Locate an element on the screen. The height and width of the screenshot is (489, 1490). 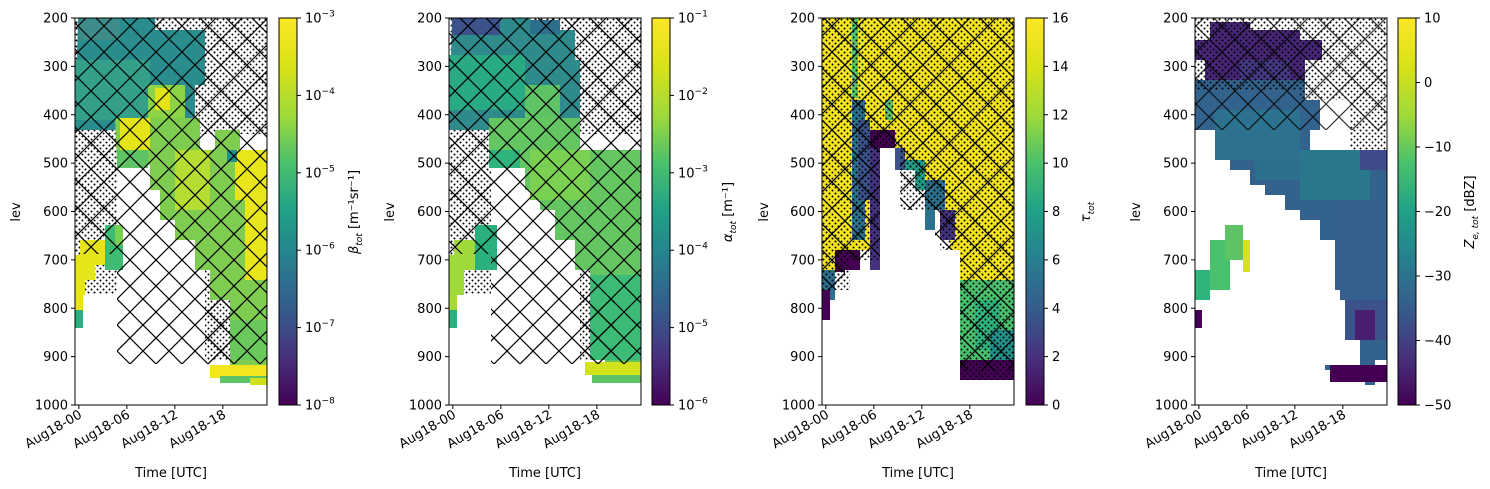
colorbar-tick-label: 2 is located at coordinates (1056, 357).